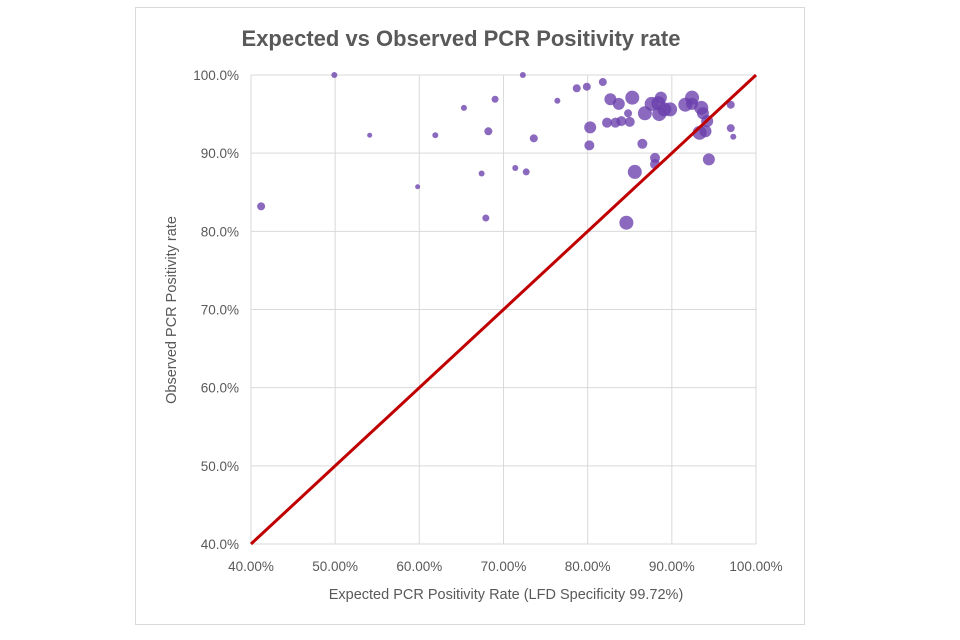 The height and width of the screenshot is (640, 960). Describe the element at coordinates (251, 566) in the screenshot. I see `x-tick-label: 40.00%` at that location.